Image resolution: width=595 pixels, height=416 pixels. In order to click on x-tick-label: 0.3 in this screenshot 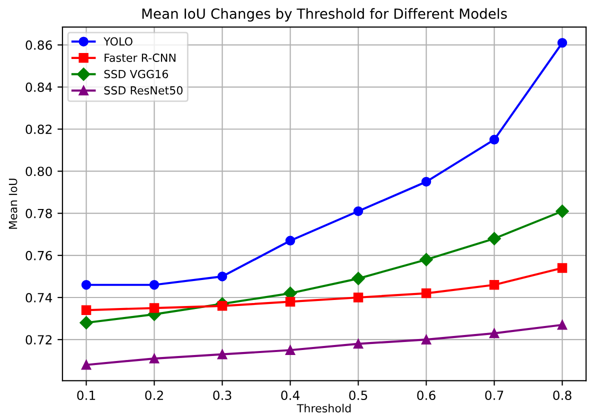, I will do `click(222, 395)`.